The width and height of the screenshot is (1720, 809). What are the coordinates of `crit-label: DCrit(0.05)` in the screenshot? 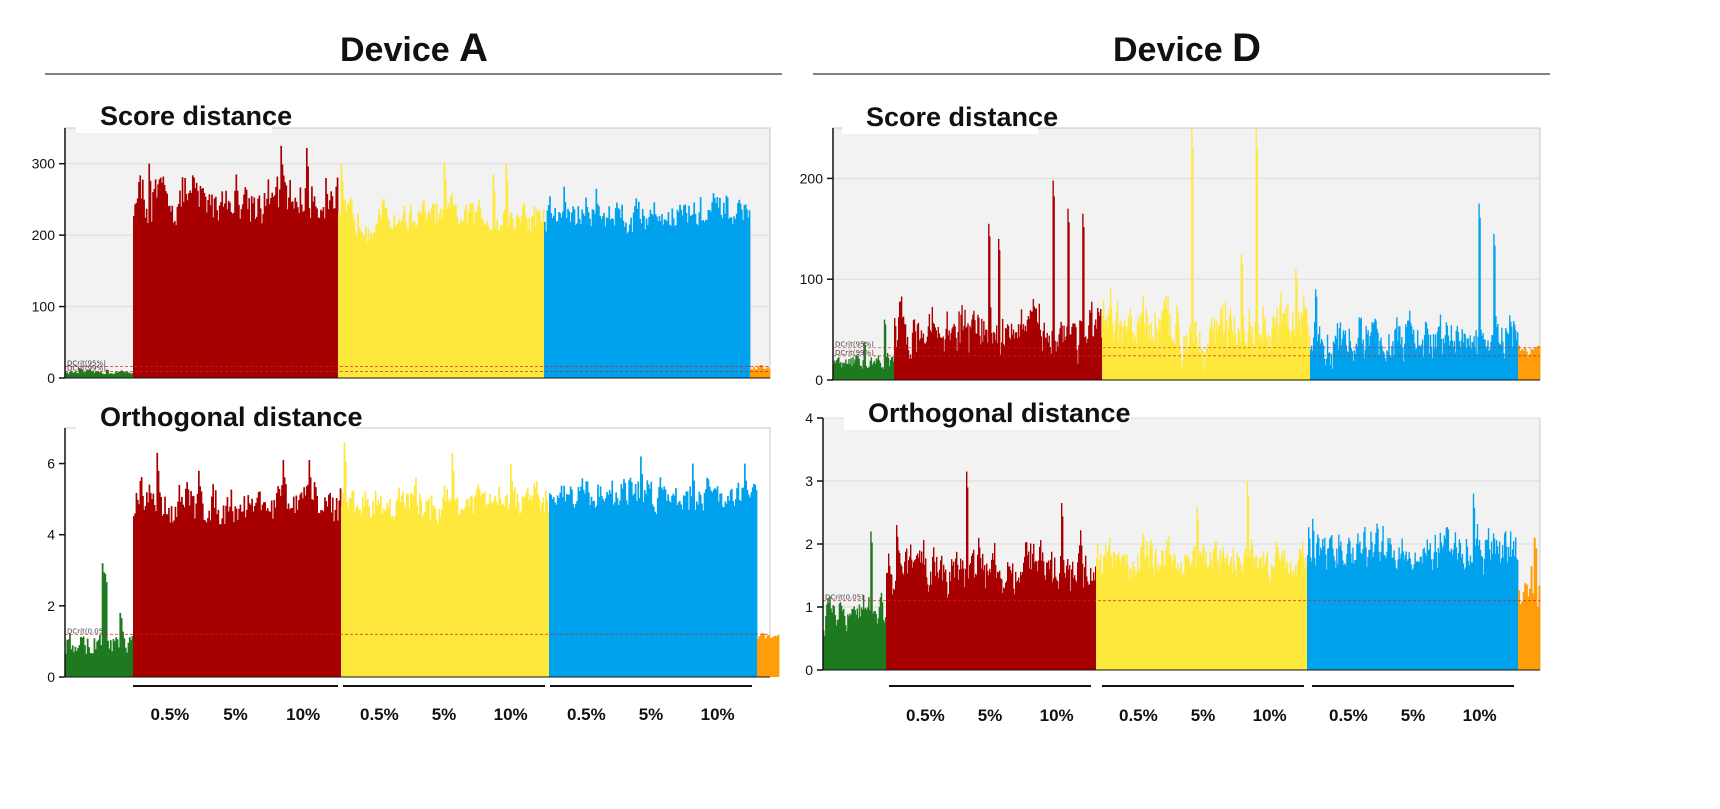 It's located at (844, 598).